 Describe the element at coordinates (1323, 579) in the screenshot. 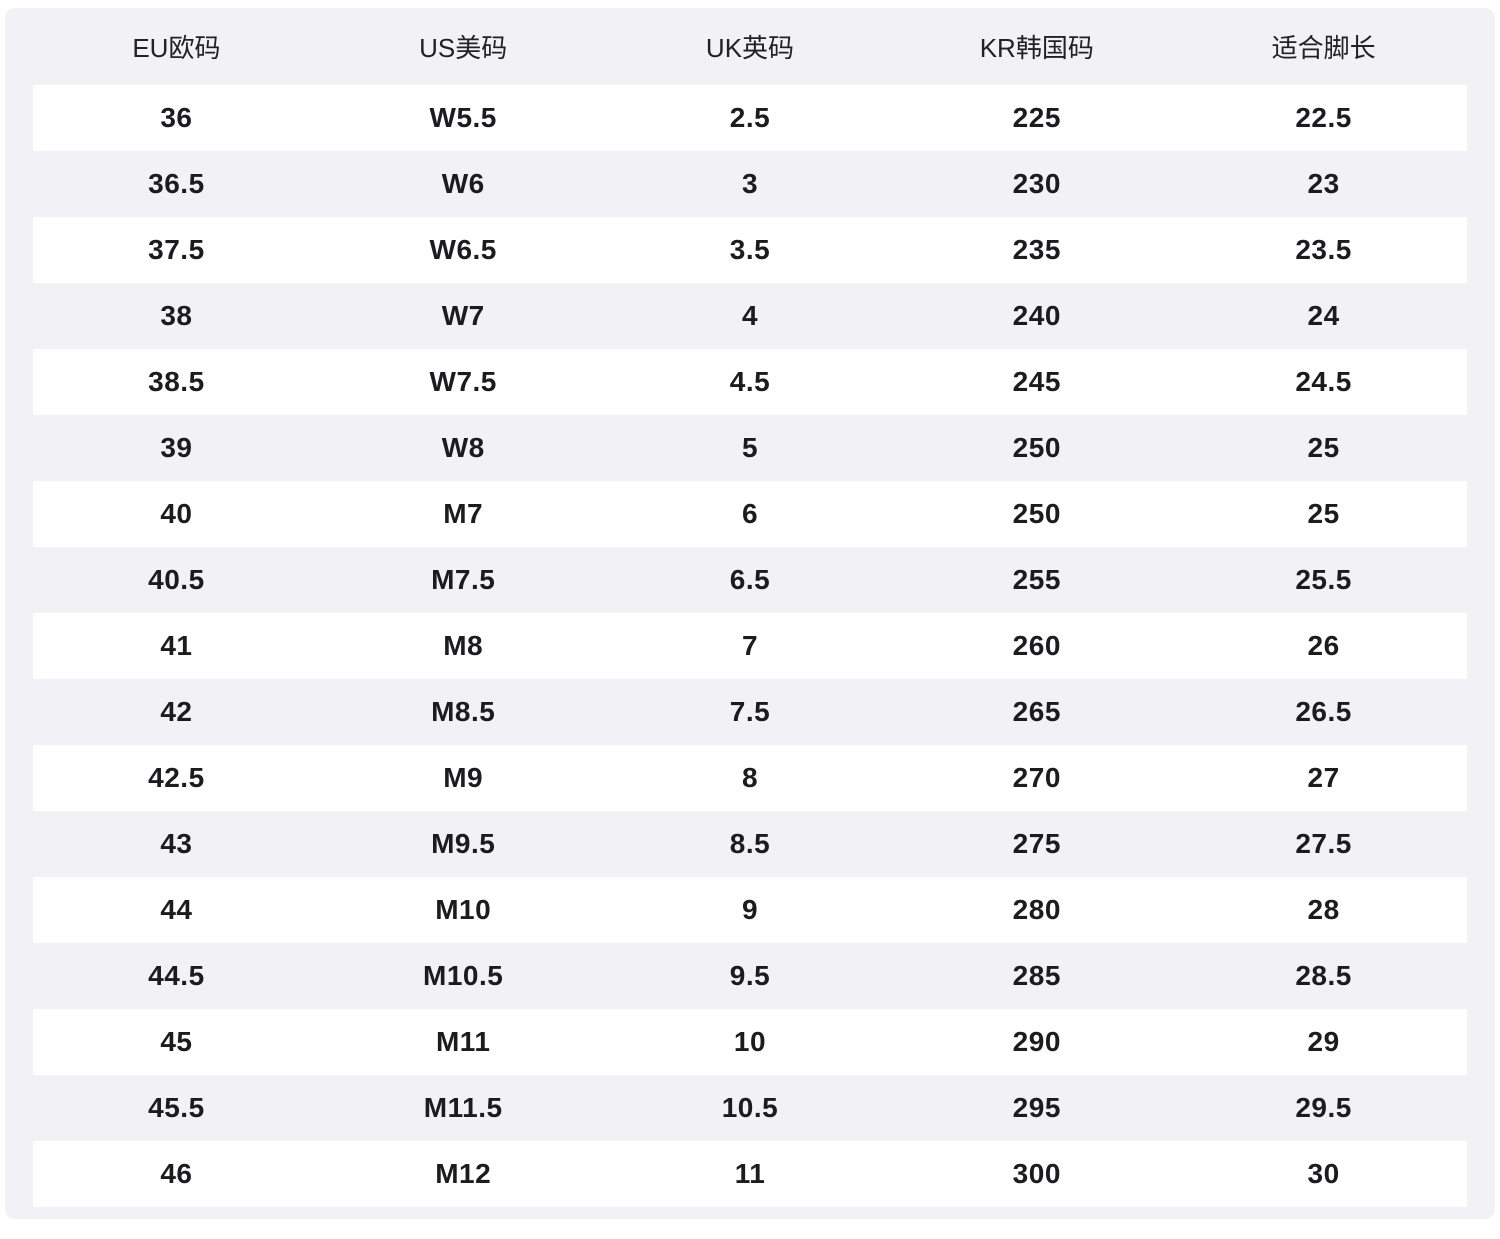

I see `table-cell: 25.5` at that location.